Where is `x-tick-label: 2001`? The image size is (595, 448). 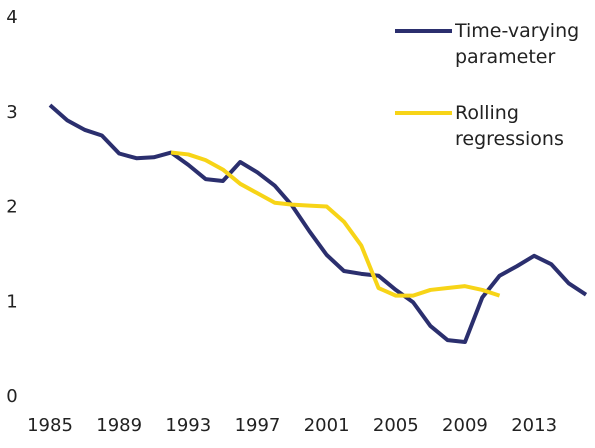
x-tick-label: 2001 is located at coordinates (327, 425).